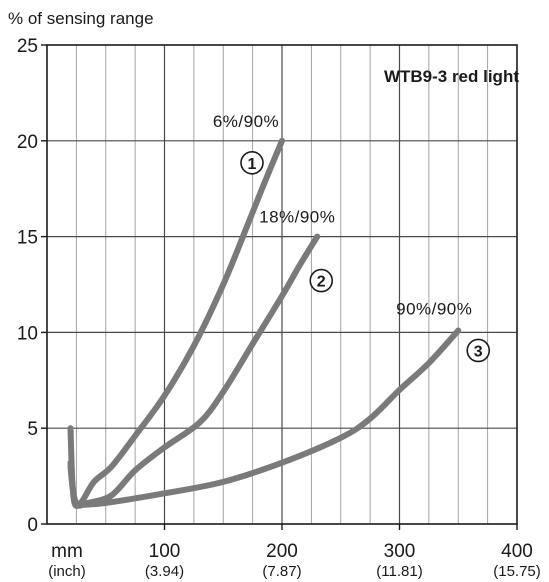 The height and width of the screenshot is (582, 549). I want to click on curve-marker-number-1: 1, so click(252, 164).